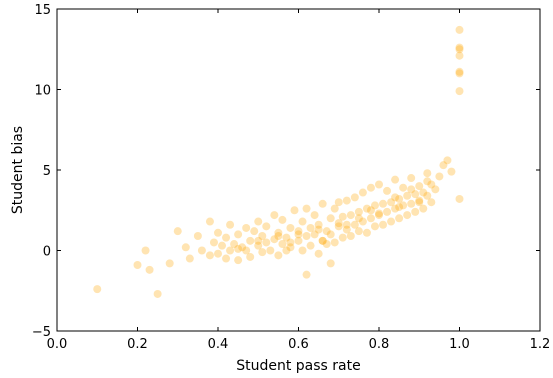 This screenshot has height=378, width=553. What do you see at coordinates (47, 171) in the screenshot?
I see `y-tick-label: 5` at bounding box center [47, 171].